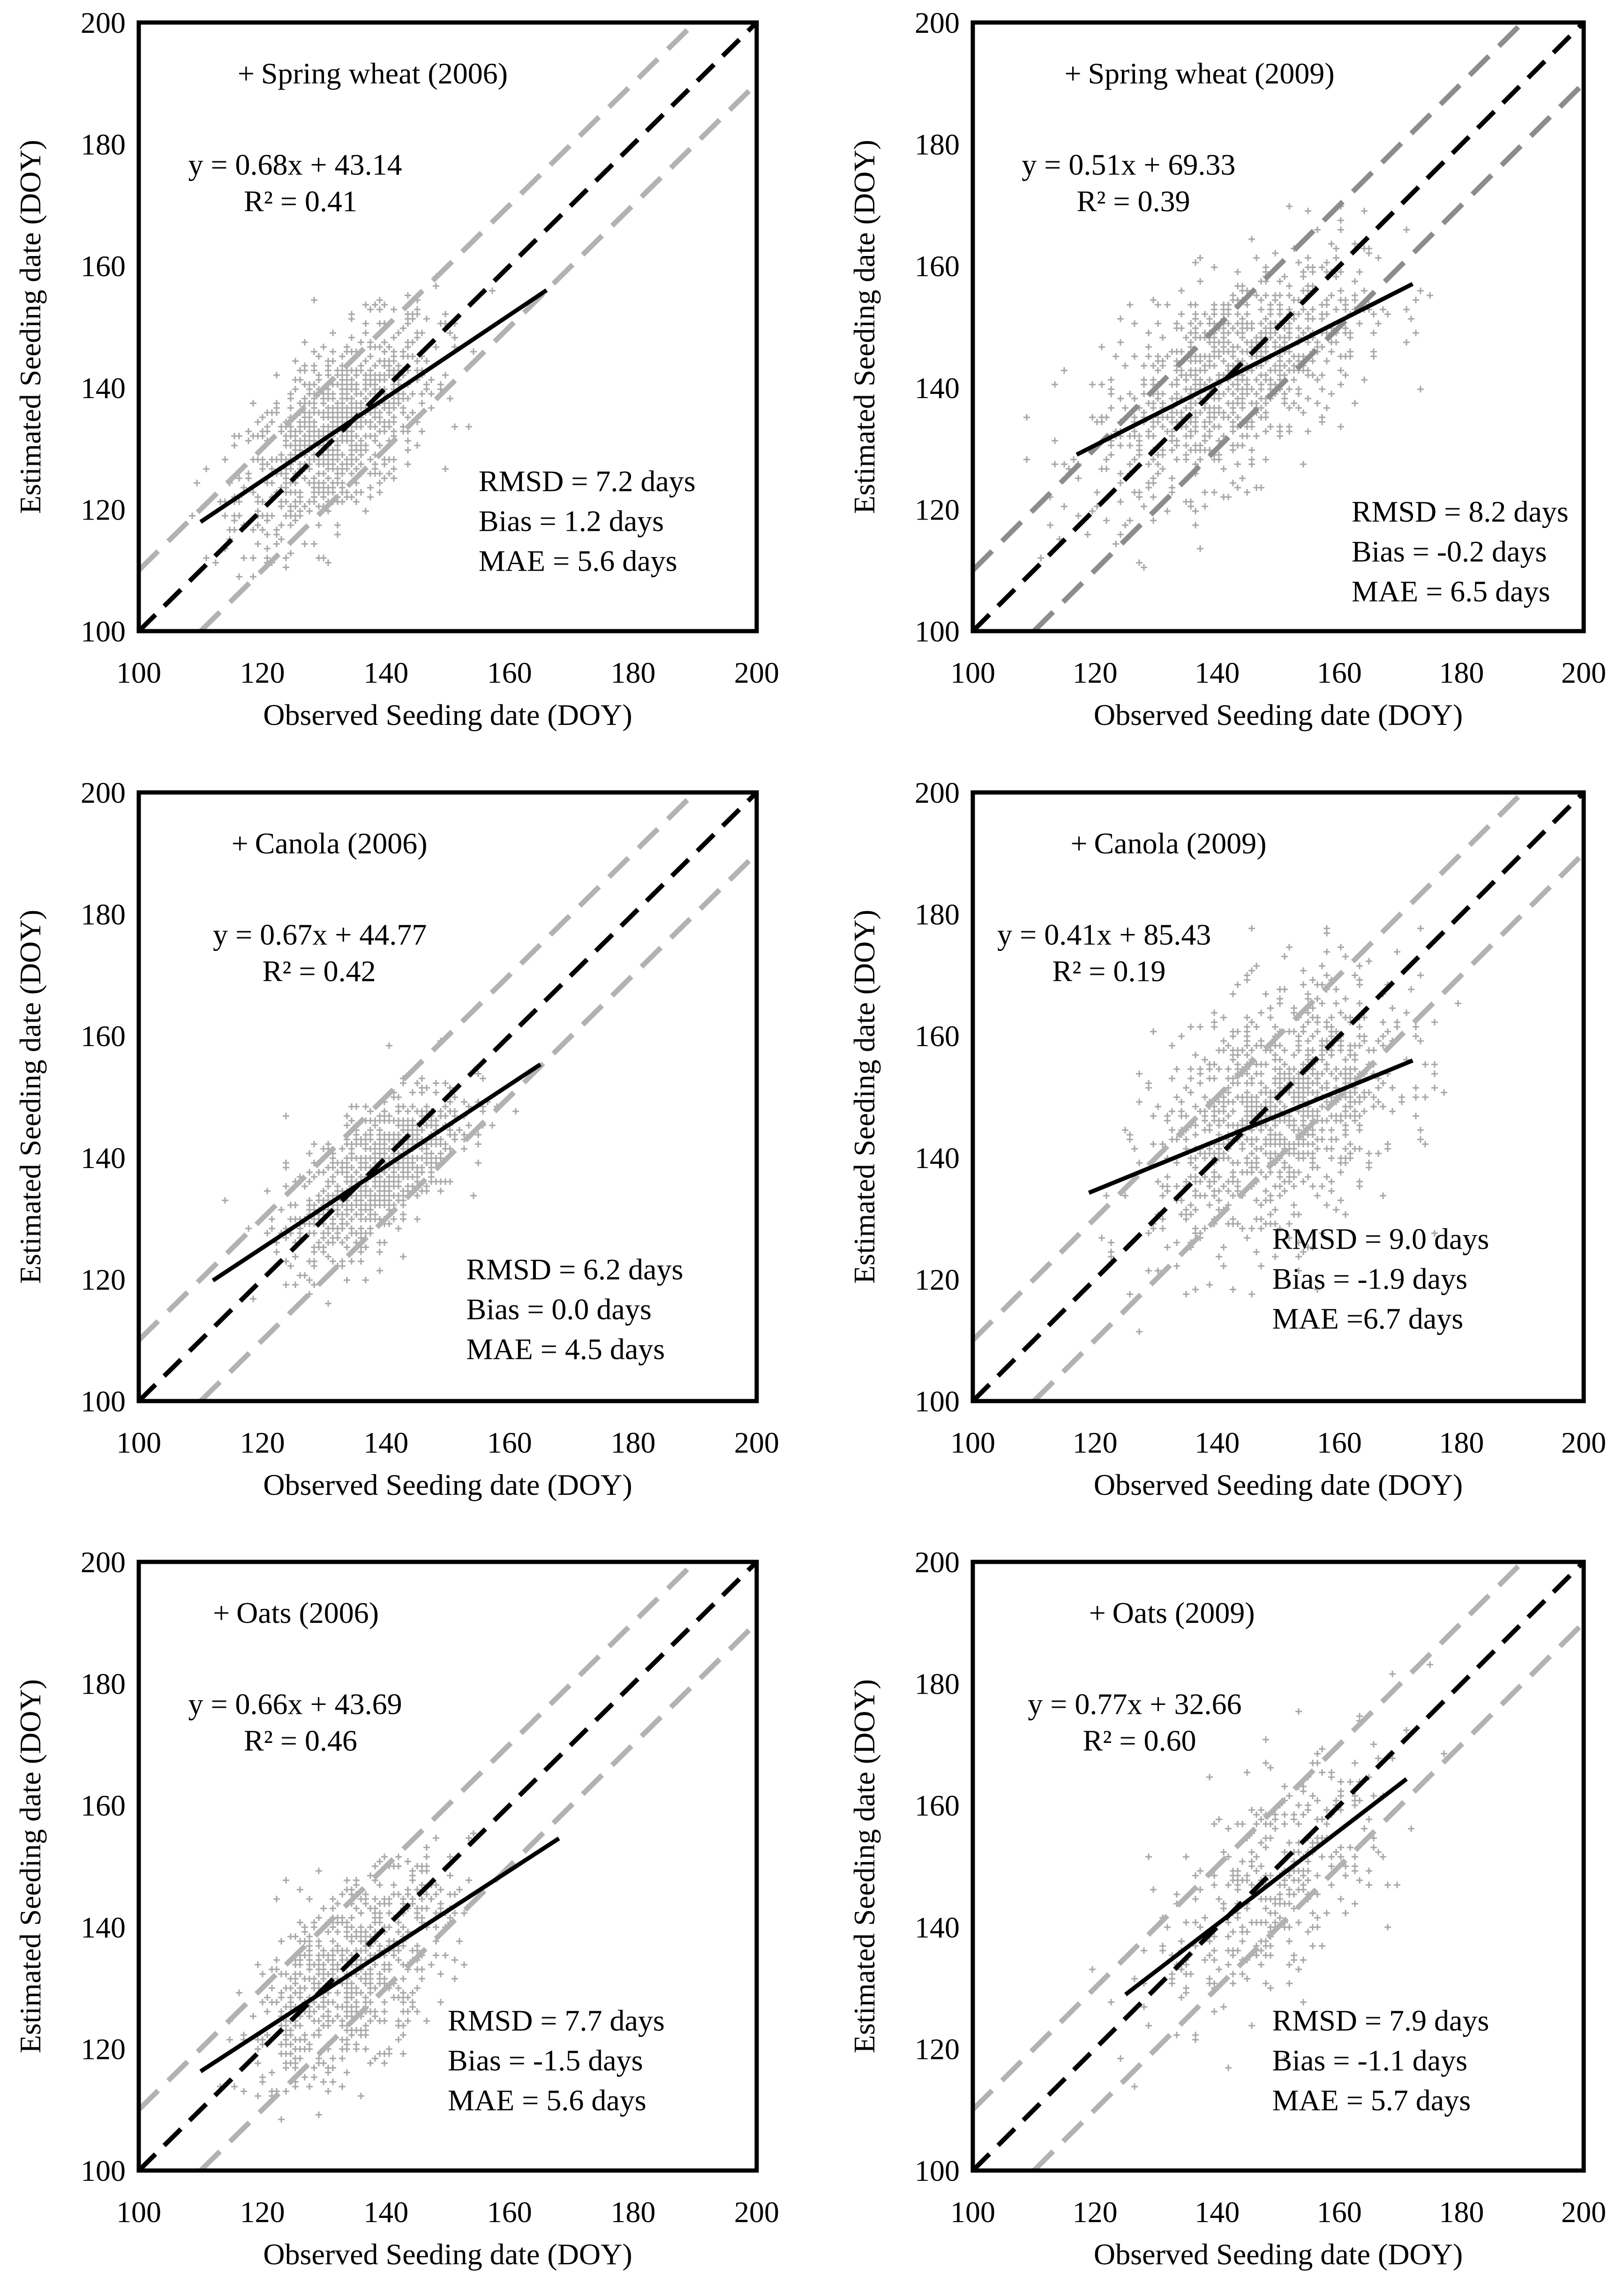 This screenshot has width=1624, height=2284. I want to click on legend-label: Spring wheat (2009), so click(1211, 74).